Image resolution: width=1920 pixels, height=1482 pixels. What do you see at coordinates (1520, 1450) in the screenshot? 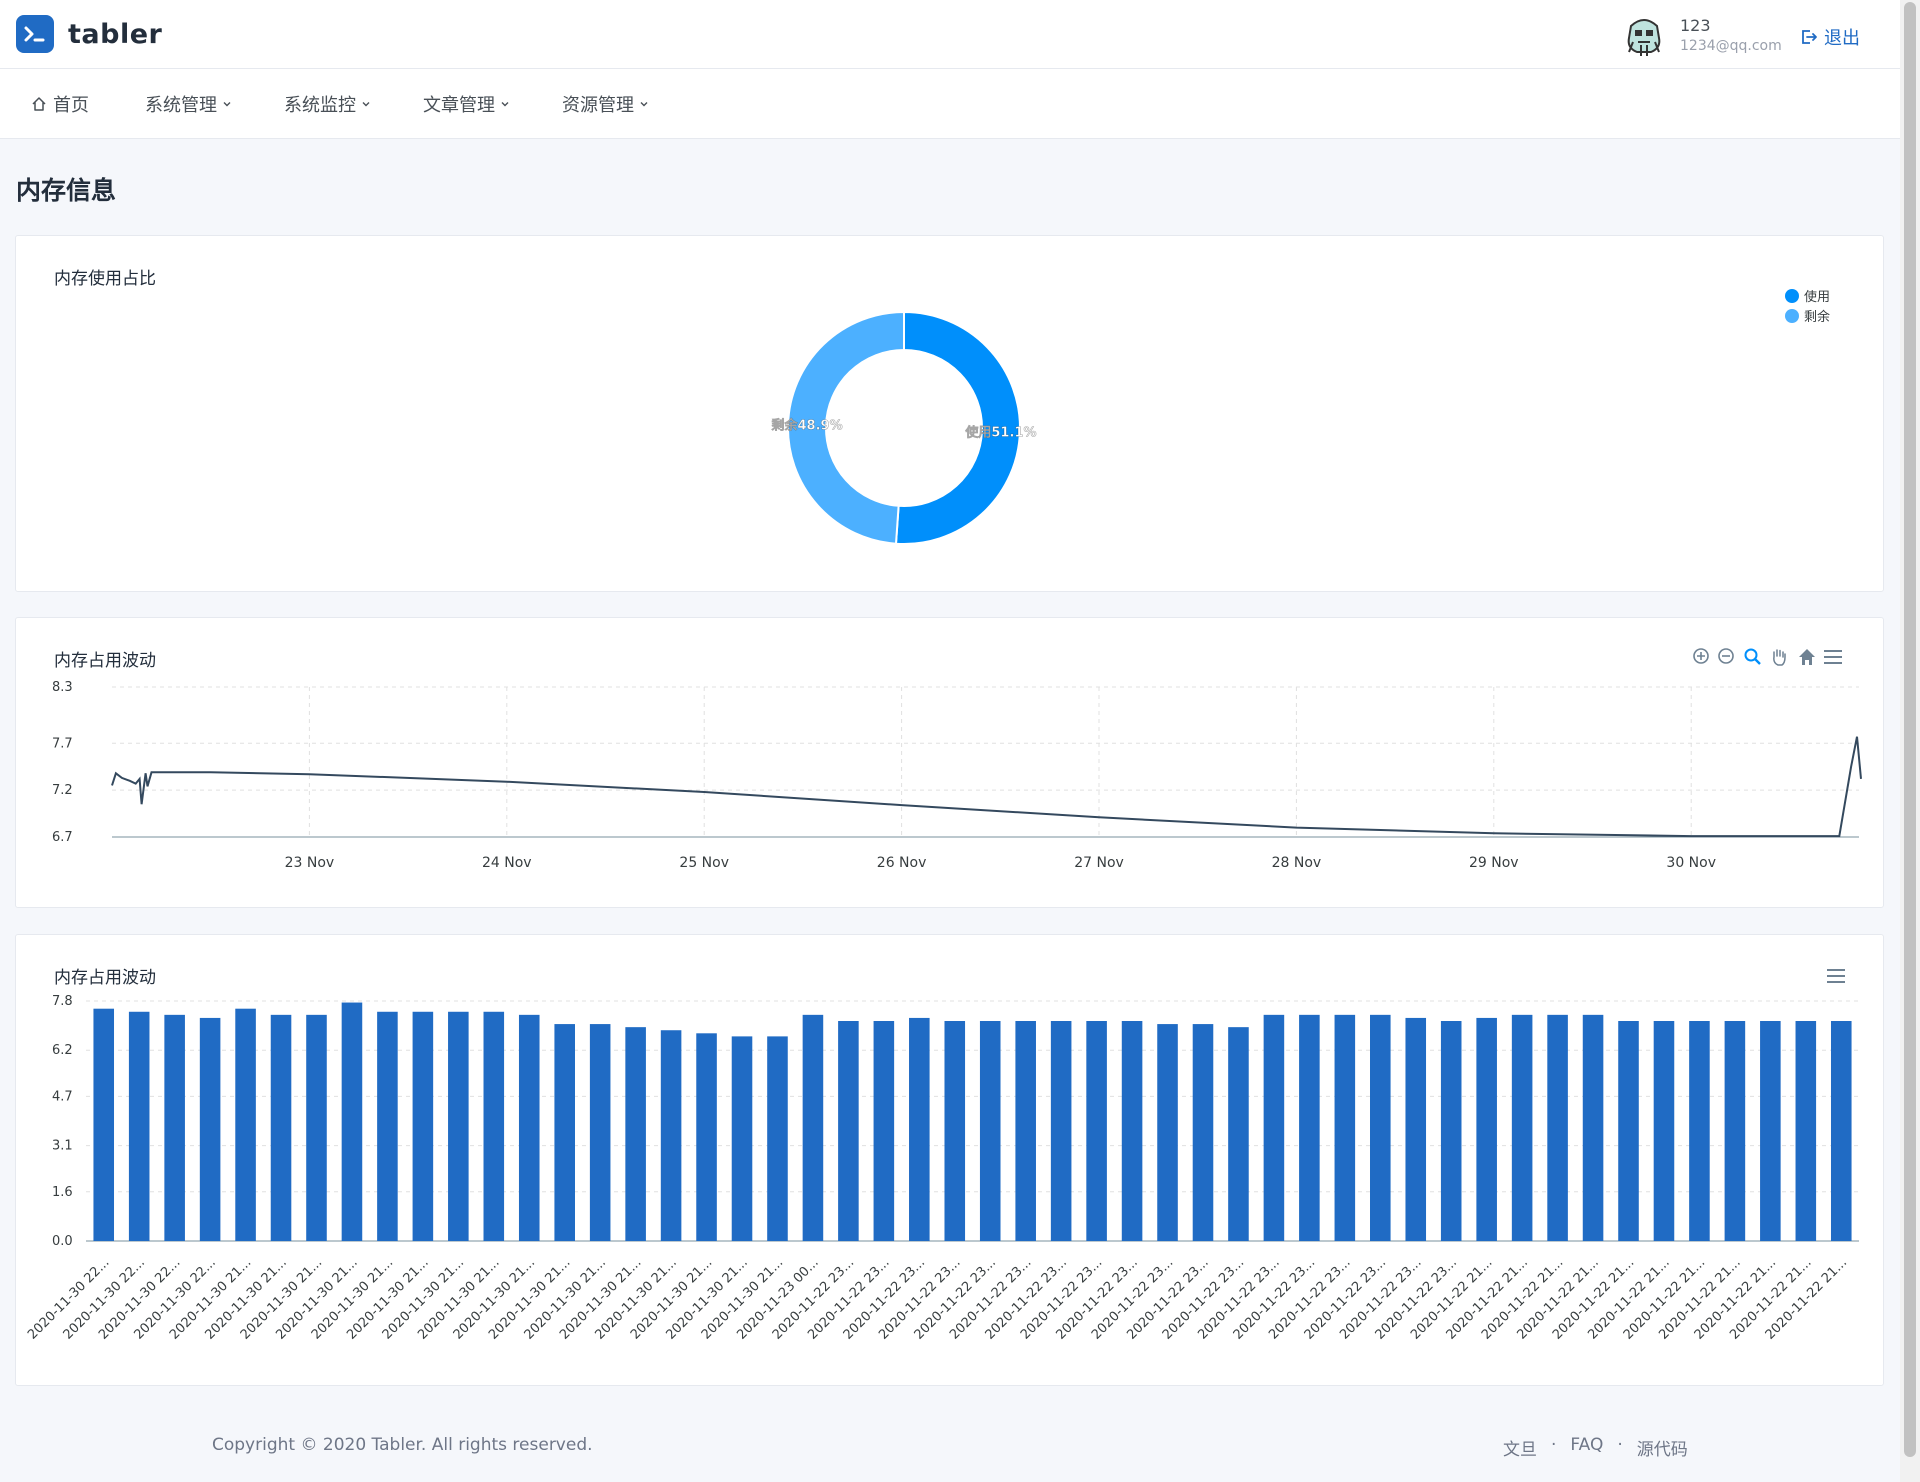
I see `footer-link-docs: 文旦` at bounding box center [1520, 1450].